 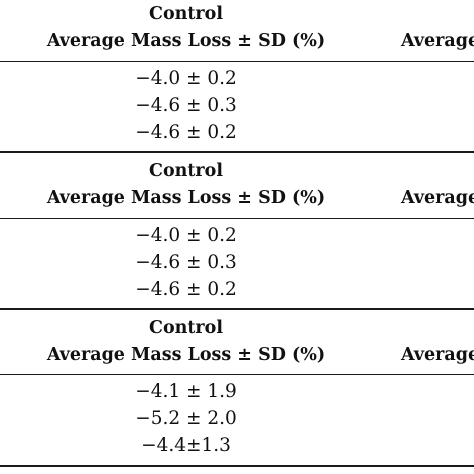 I want to click on panel-3-group-header: Control, so click(x=186, y=328).